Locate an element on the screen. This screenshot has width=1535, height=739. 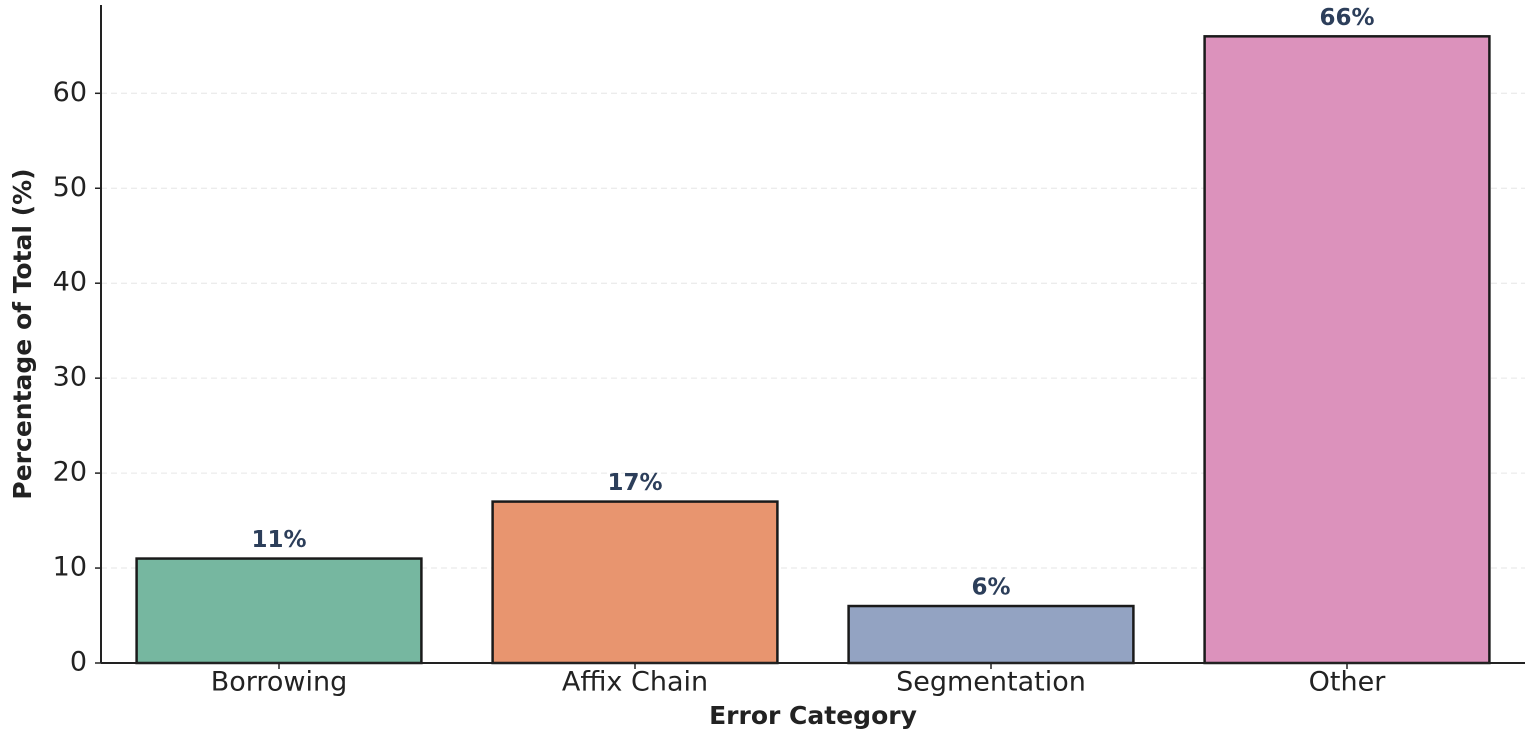
x-tick-label: Borrowing is located at coordinates (279, 682).